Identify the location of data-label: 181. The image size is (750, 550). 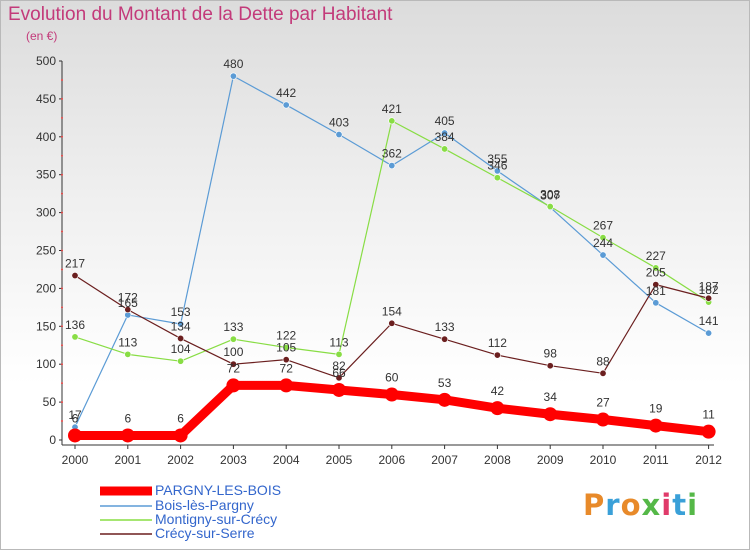
(656, 291).